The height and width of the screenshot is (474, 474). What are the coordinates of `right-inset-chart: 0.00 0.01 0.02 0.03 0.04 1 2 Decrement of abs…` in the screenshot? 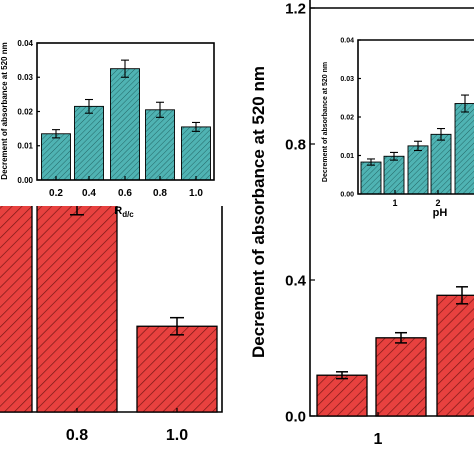 It's located at (396, 127).